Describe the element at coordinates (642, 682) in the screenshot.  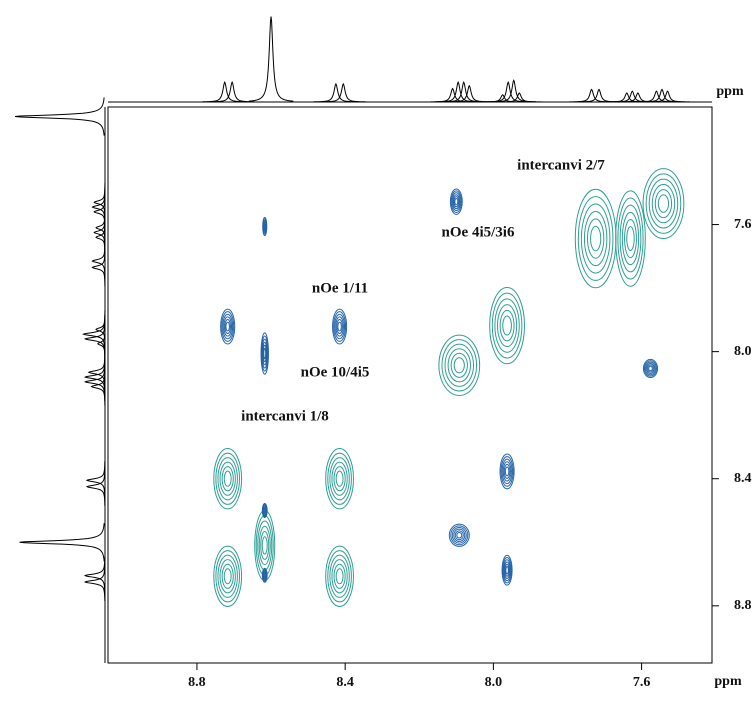
I see `x-tick-label: 7.6` at that location.